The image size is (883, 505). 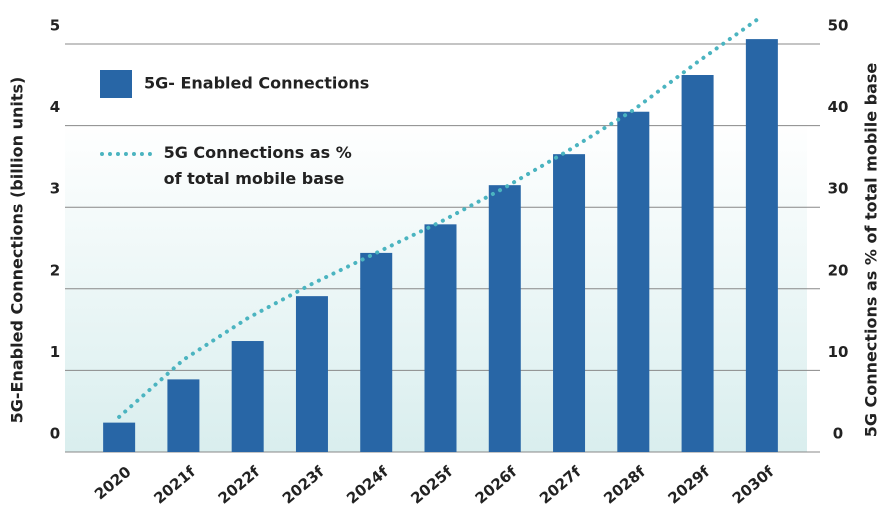 I want to click on x-tick-label: 2022f, so click(x=239, y=483).